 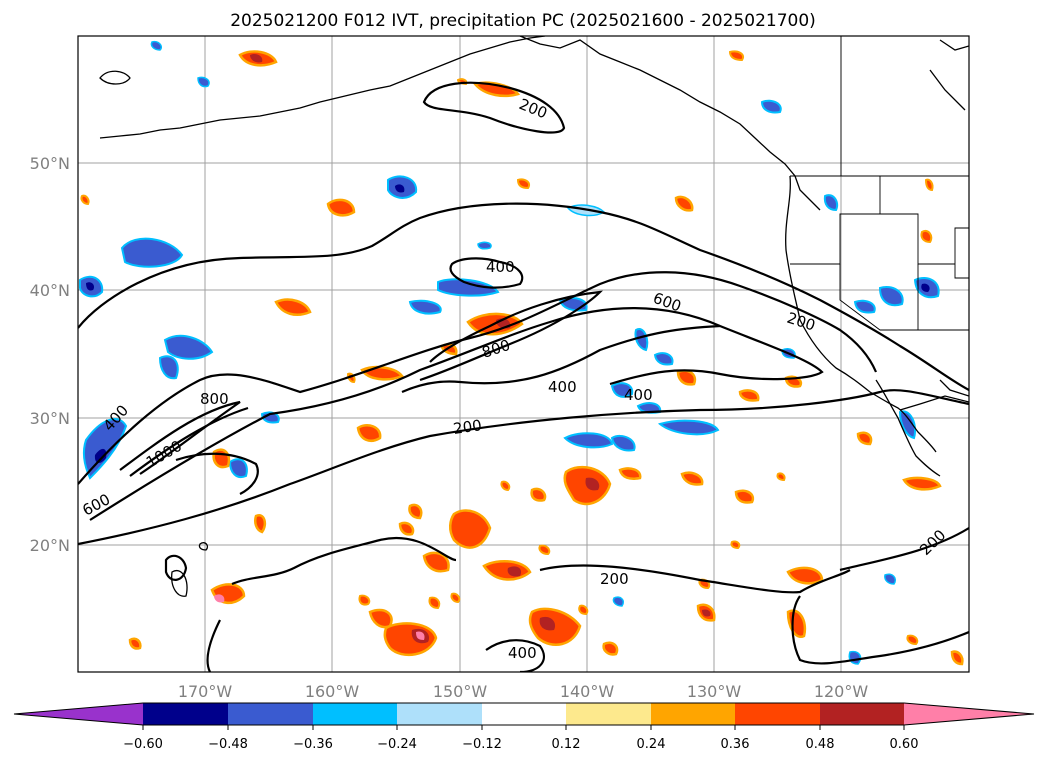 What do you see at coordinates (904, 744) in the screenshot?
I see `colorbar-tick: 0.60` at bounding box center [904, 744].